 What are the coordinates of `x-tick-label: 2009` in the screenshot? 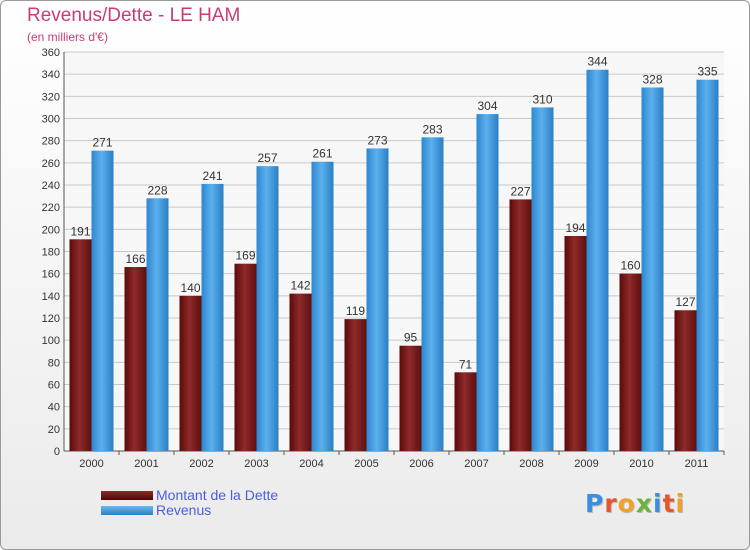 It's located at (586, 464).